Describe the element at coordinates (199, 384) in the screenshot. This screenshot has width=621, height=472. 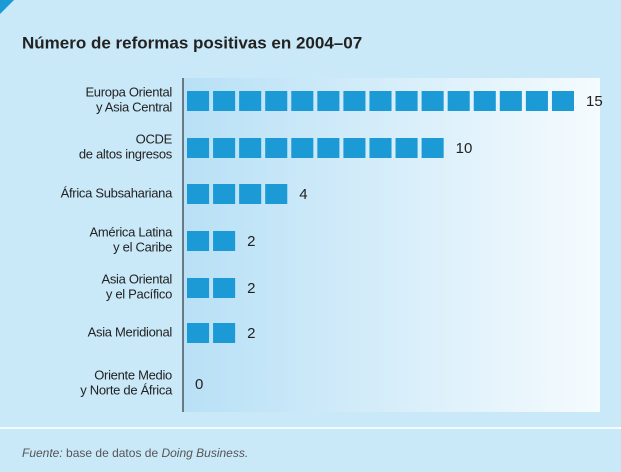
I see `value-label: 0` at that location.